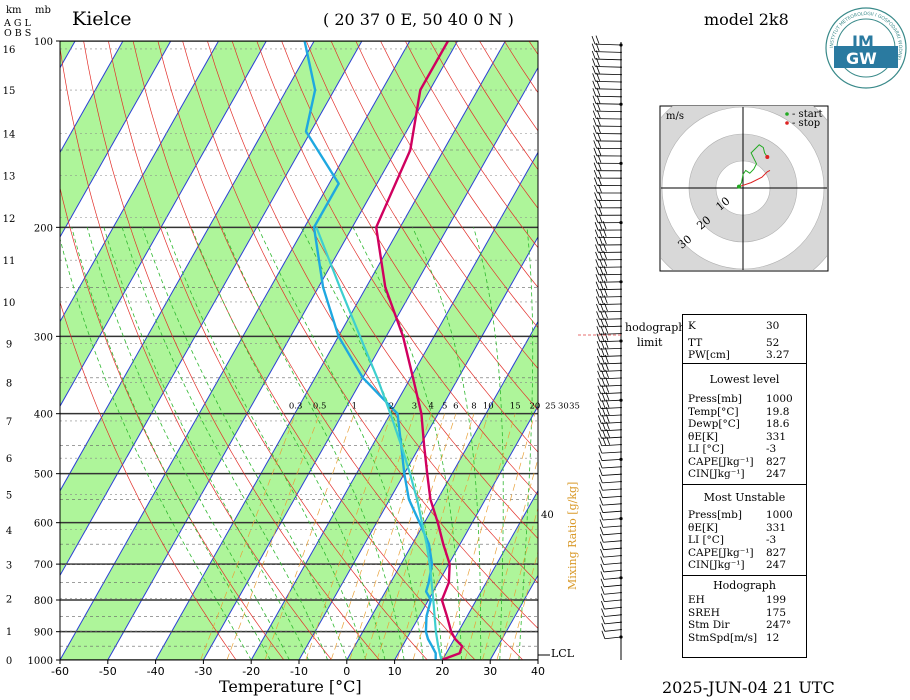 Image resolution: width=910 pixels, height=700 pixels. What do you see at coordinates (421, 226) in the screenshot?
I see `dry-adiabat` at bounding box center [421, 226].